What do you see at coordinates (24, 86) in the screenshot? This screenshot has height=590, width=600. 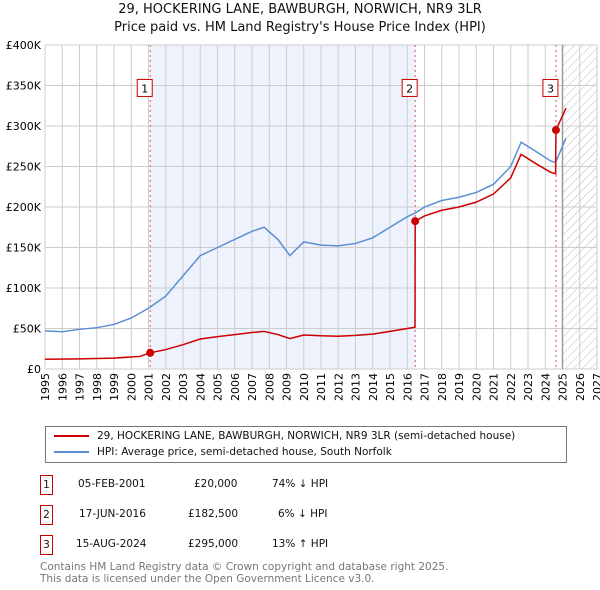 I see `y-tick-label: £350K` at bounding box center [24, 86].